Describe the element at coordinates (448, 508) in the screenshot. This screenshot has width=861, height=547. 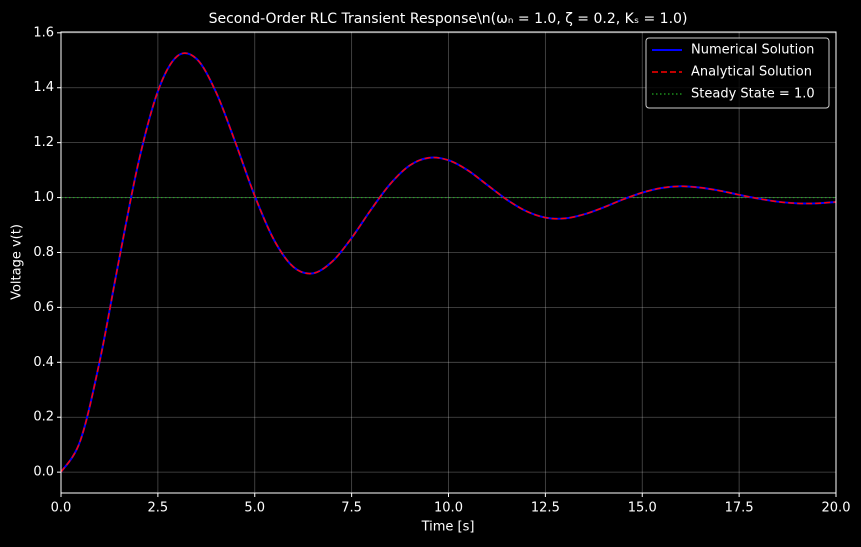
I see `x-tick-label: 10.0` at that location.